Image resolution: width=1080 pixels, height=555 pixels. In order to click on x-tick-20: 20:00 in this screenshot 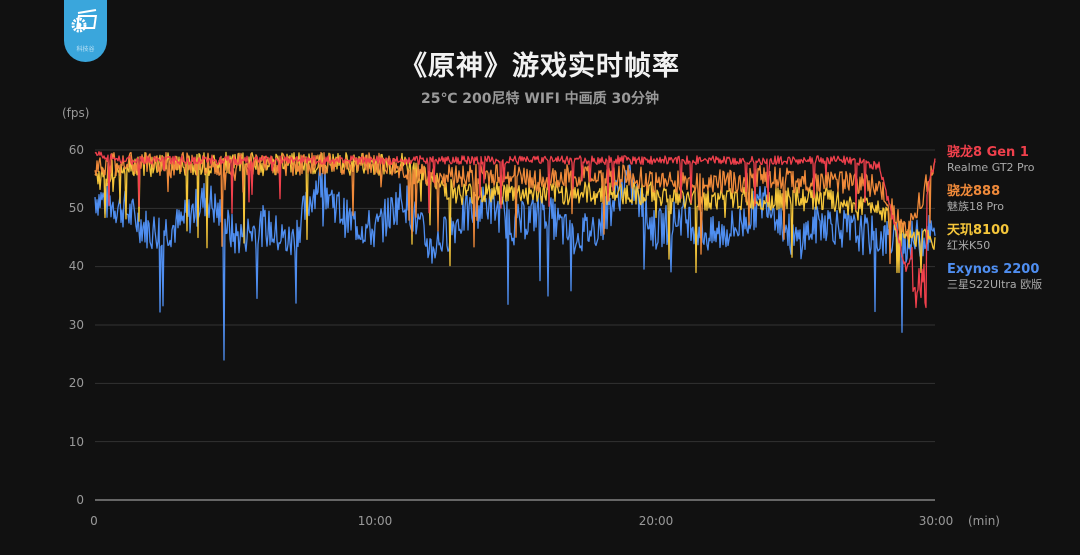, I will do `click(656, 521)`.